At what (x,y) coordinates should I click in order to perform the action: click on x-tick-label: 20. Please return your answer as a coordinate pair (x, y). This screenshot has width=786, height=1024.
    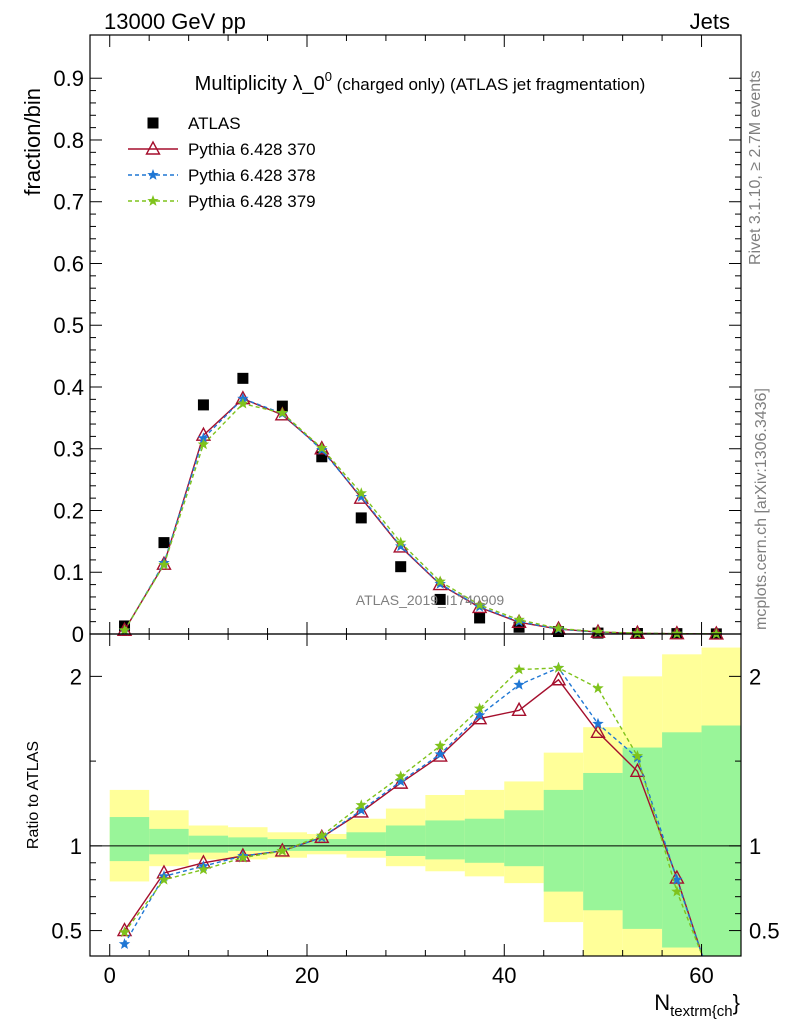
    Looking at the image, I should click on (307, 975).